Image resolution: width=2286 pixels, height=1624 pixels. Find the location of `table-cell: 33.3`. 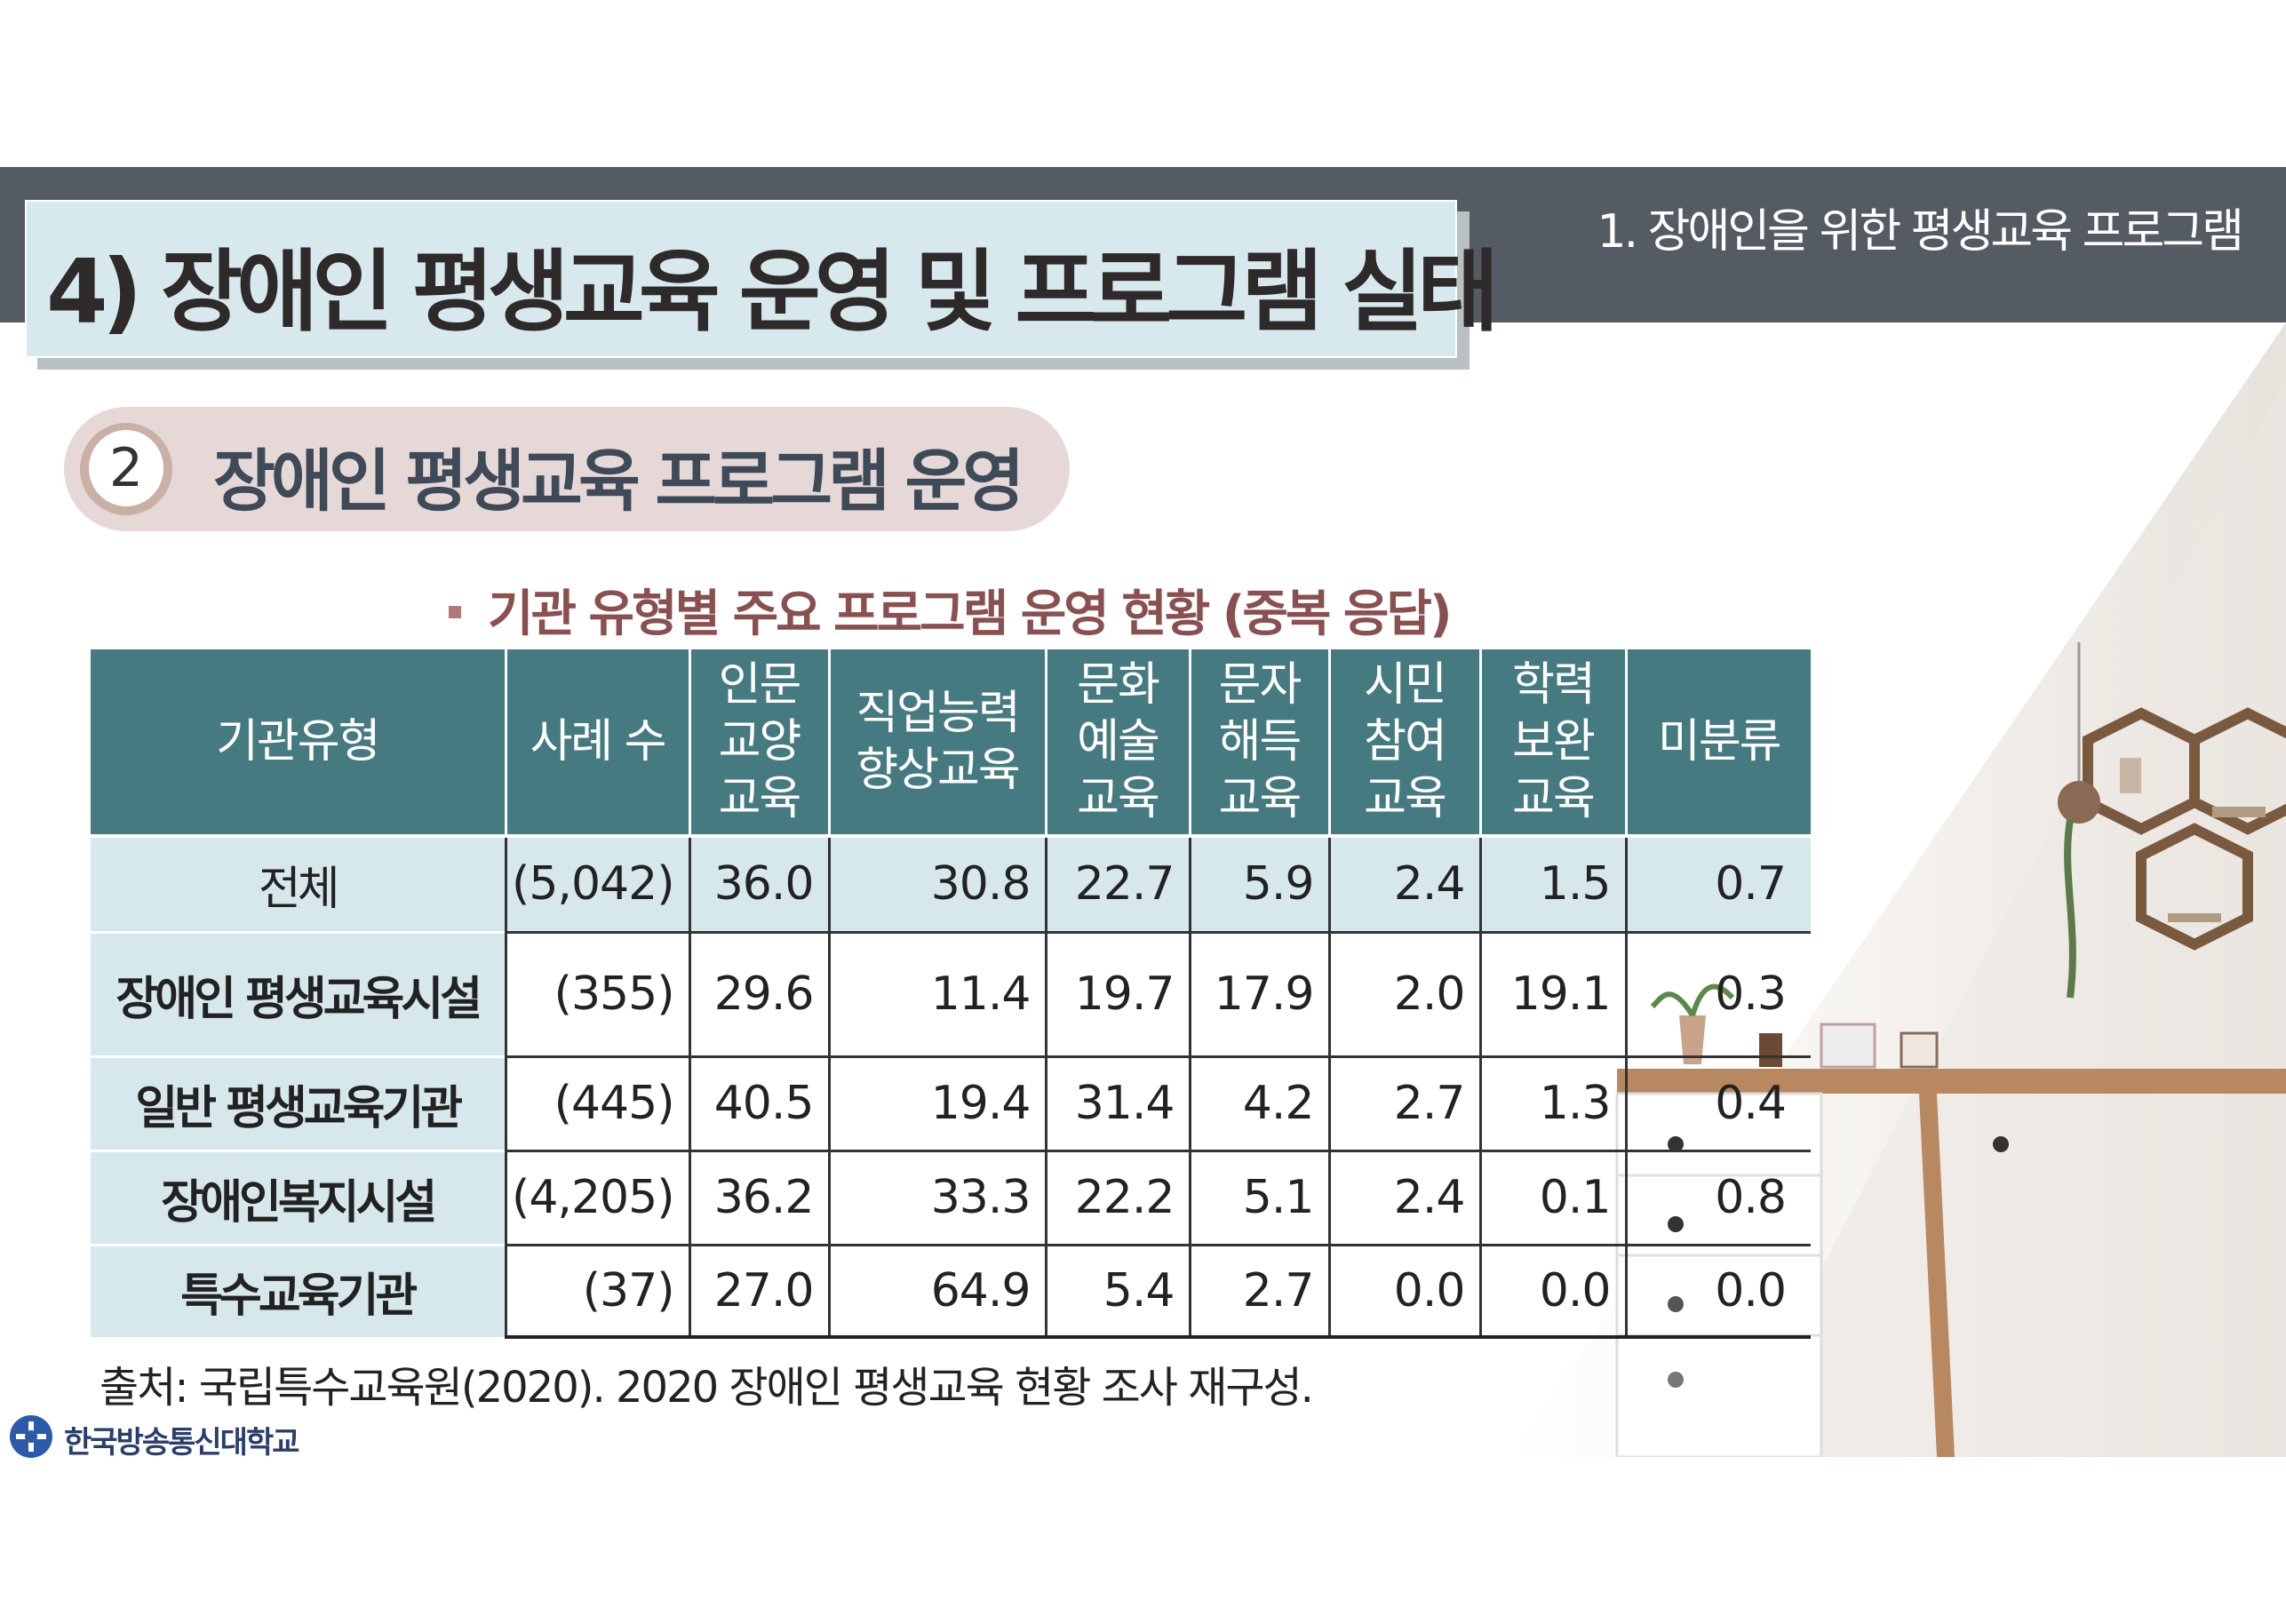

table-cell: 33.3 is located at coordinates (938, 1197).